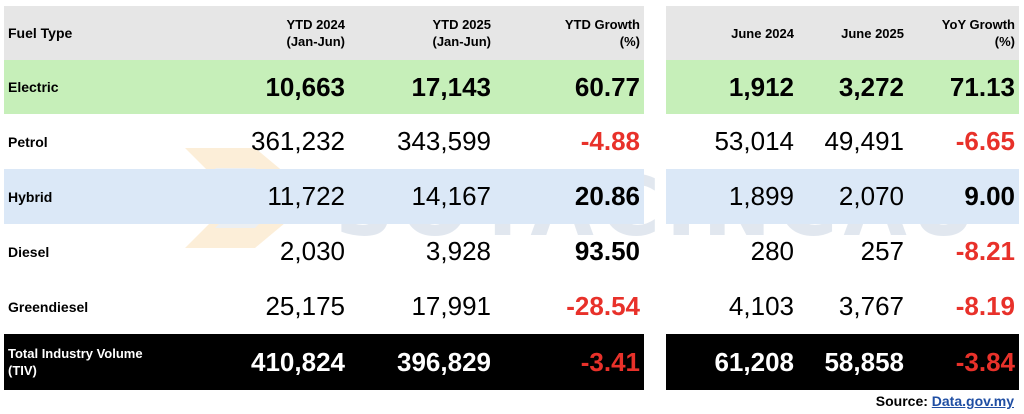  I want to click on fuel-label: Diesel, so click(29, 251).